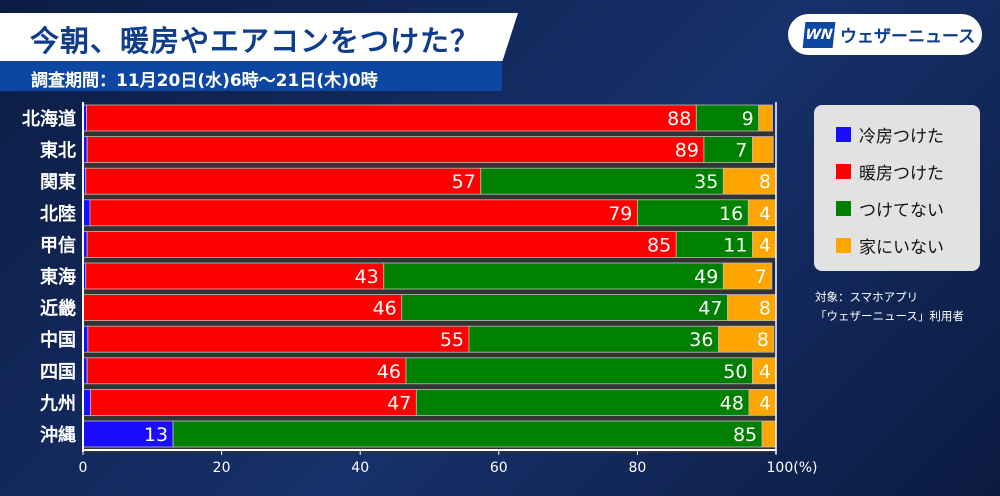 The height and width of the screenshot is (496, 1000). I want to click on x-tick-label: 80, so click(637, 468).